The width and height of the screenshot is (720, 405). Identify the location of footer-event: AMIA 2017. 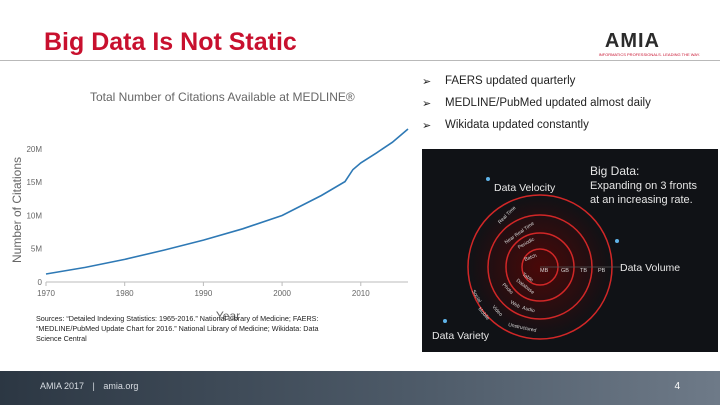
(62, 386).